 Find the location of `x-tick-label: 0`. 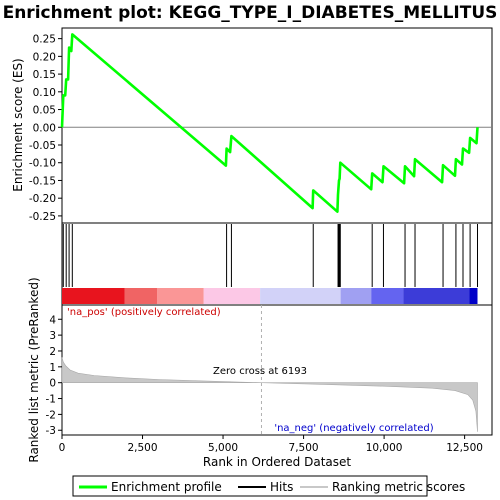

x-tick-label: 0 is located at coordinates (62, 448).